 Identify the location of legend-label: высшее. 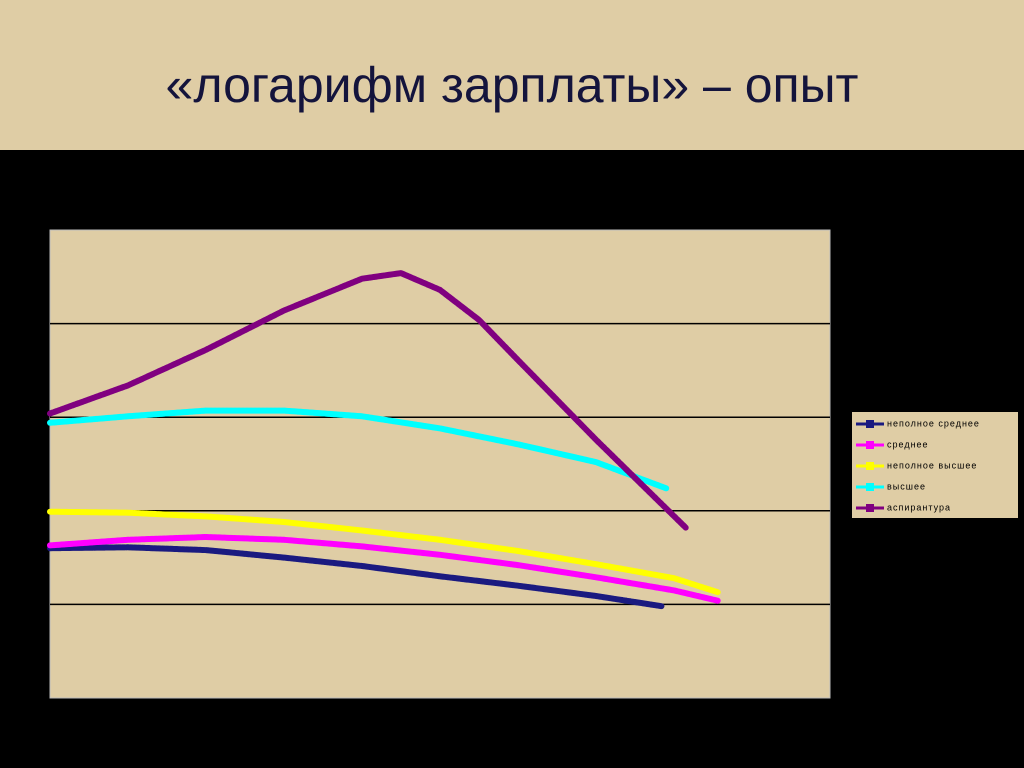
(906, 486).